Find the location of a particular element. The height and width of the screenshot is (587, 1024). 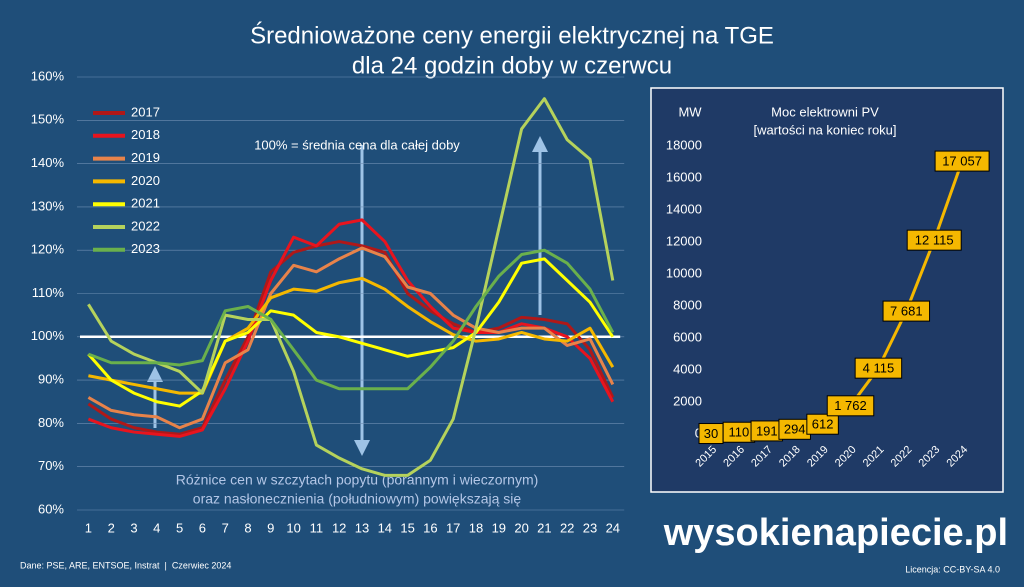

legend-label: 2018 is located at coordinates (145, 134).